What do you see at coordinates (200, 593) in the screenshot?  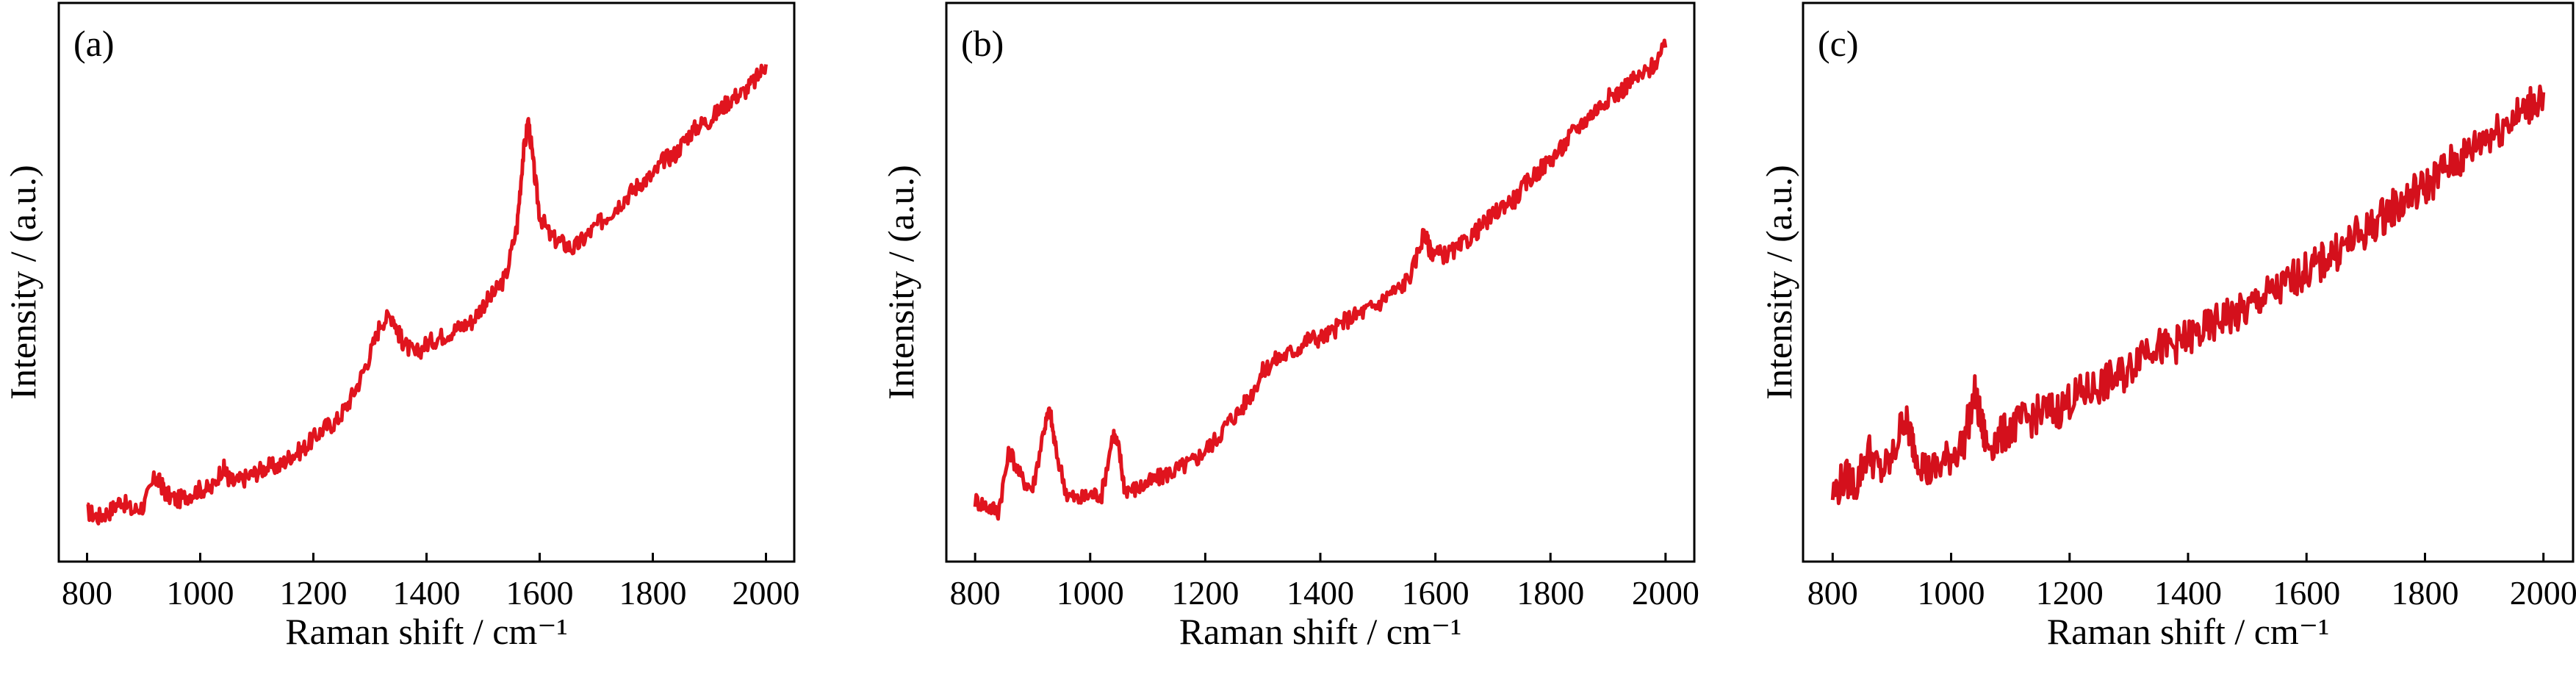 I see `panel-a-xtick-label: 1000` at bounding box center [200, 593].